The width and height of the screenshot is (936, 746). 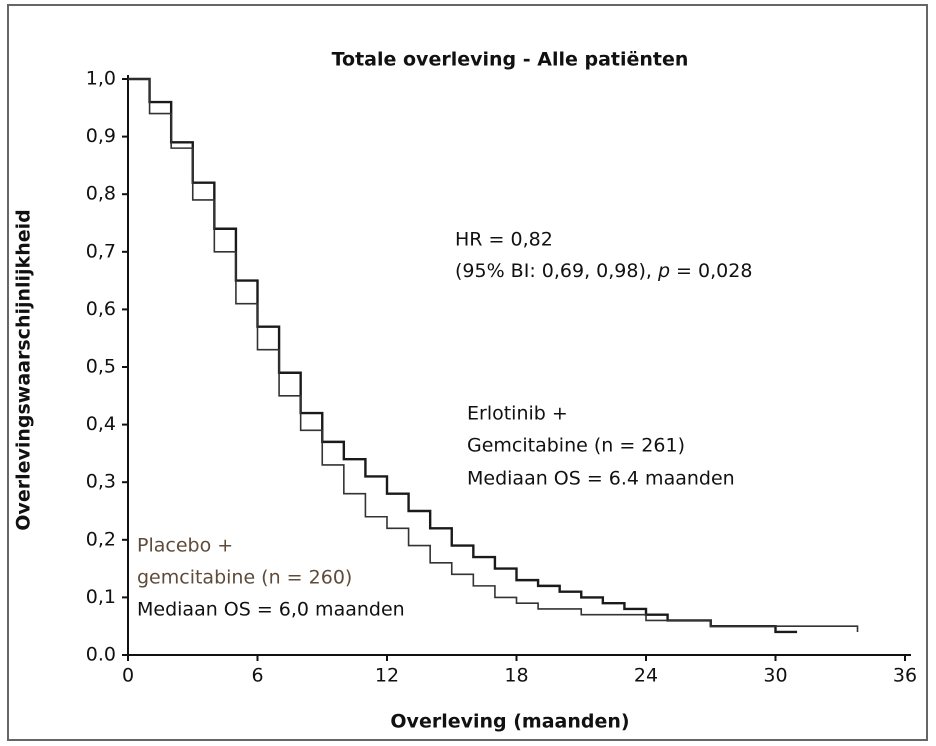 I want to click on ci-text: (95% BI: 0,69, 0,98), p = 0,028, so click(x=603, y=271).